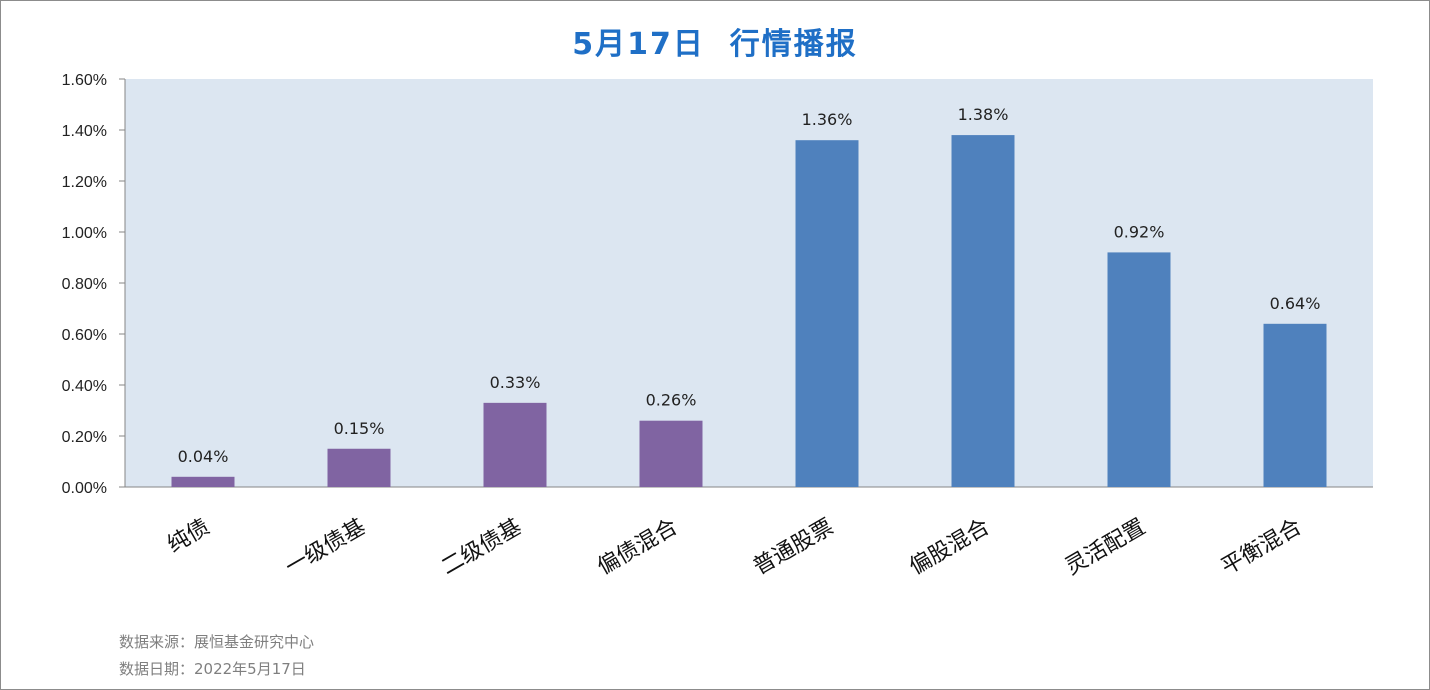 The image size is (1430, 690). Describe the element at coordinates (715, 44) in the screenshot. I see `chart-title: 5月17日 行情播报` at that location.